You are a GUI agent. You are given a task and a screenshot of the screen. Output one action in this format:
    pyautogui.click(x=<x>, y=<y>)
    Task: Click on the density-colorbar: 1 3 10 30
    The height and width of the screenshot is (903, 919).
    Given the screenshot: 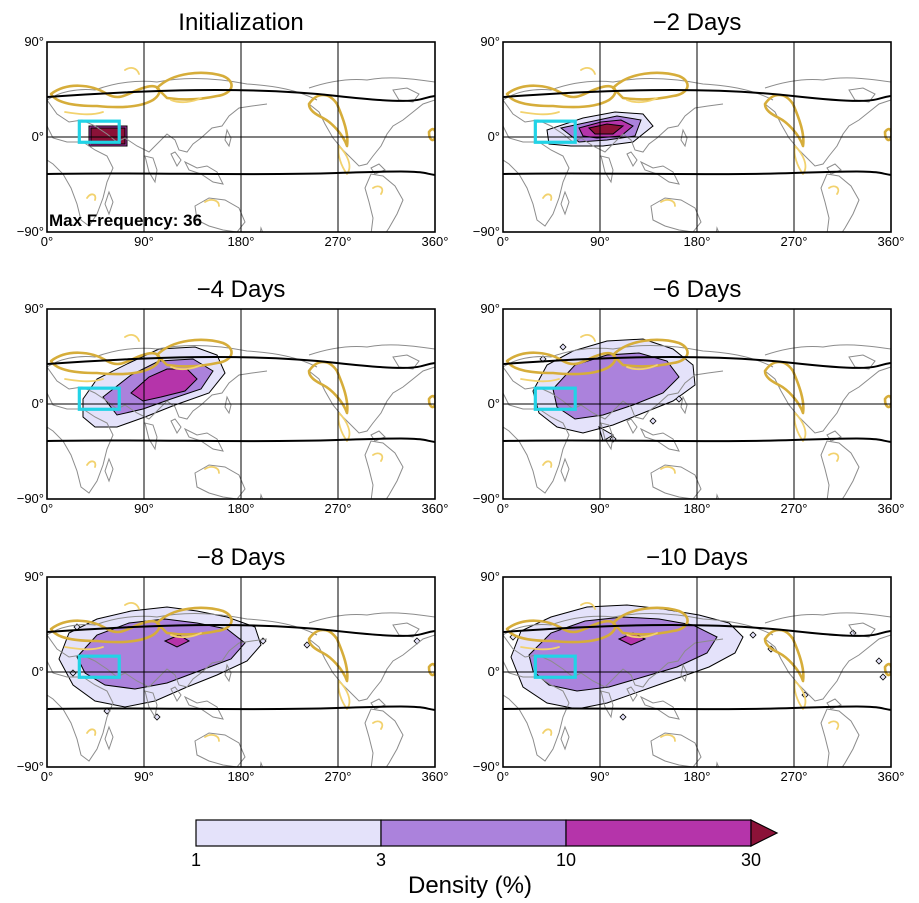 What is the action you would take?
    pyautogui.click(x=485, y=844)
    